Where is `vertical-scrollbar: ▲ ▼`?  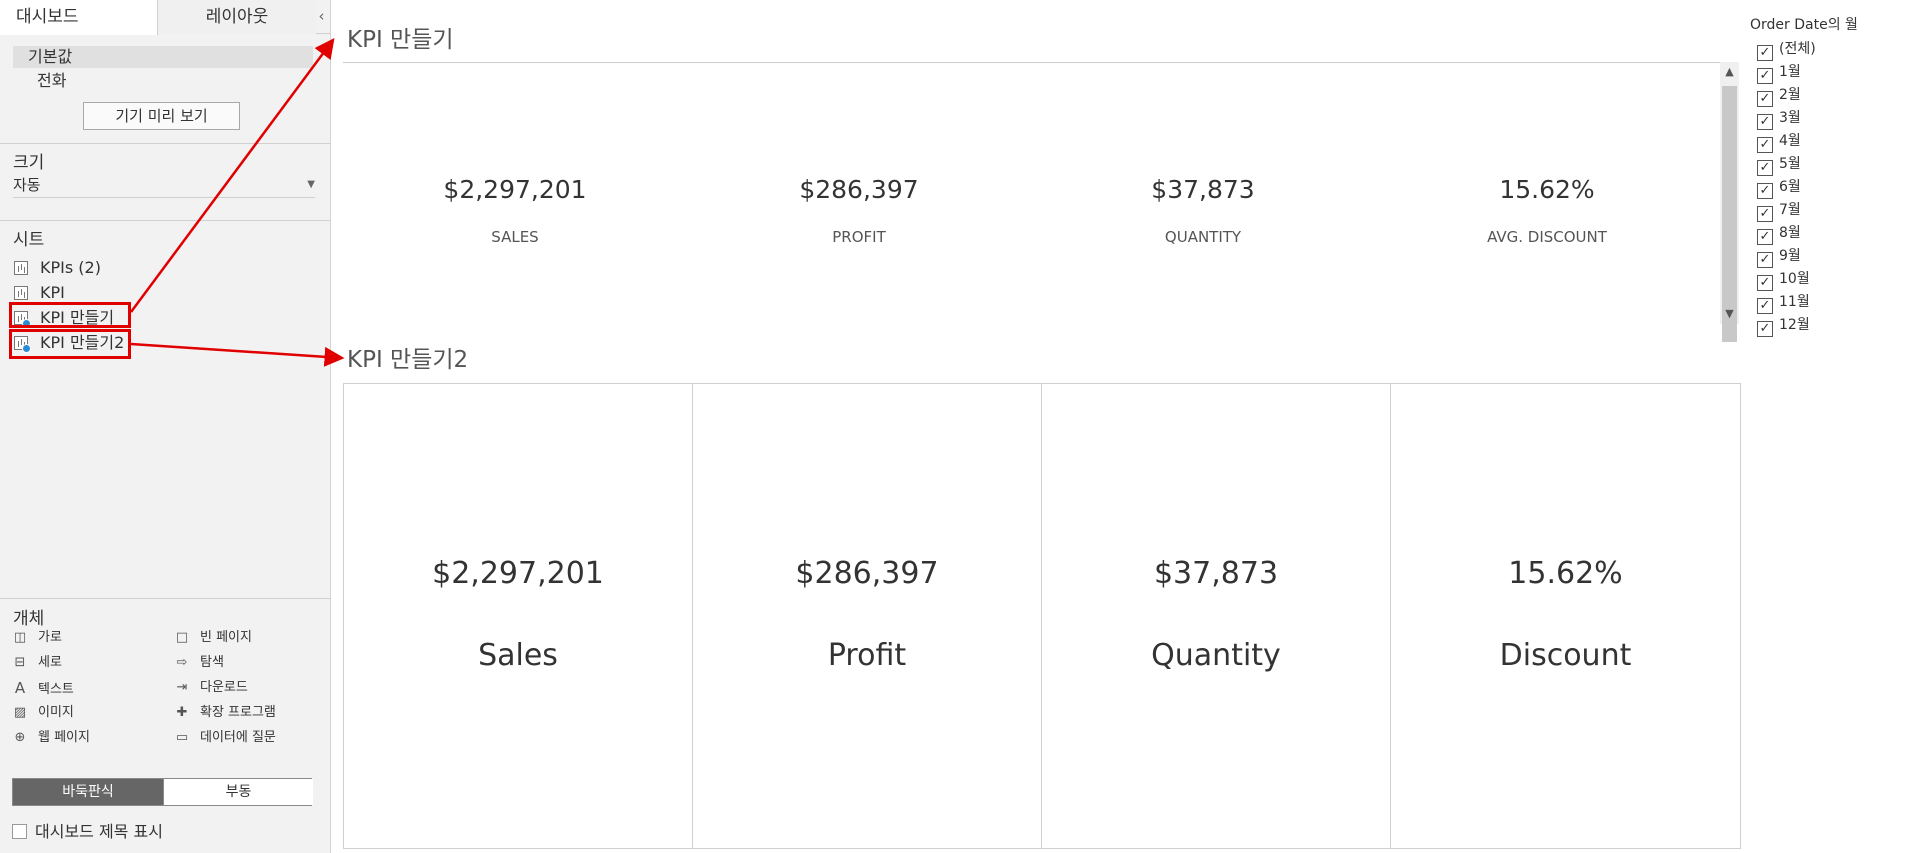 vertical-scrollbar: ▲ ▼ is located at coordinates (1729, 202).